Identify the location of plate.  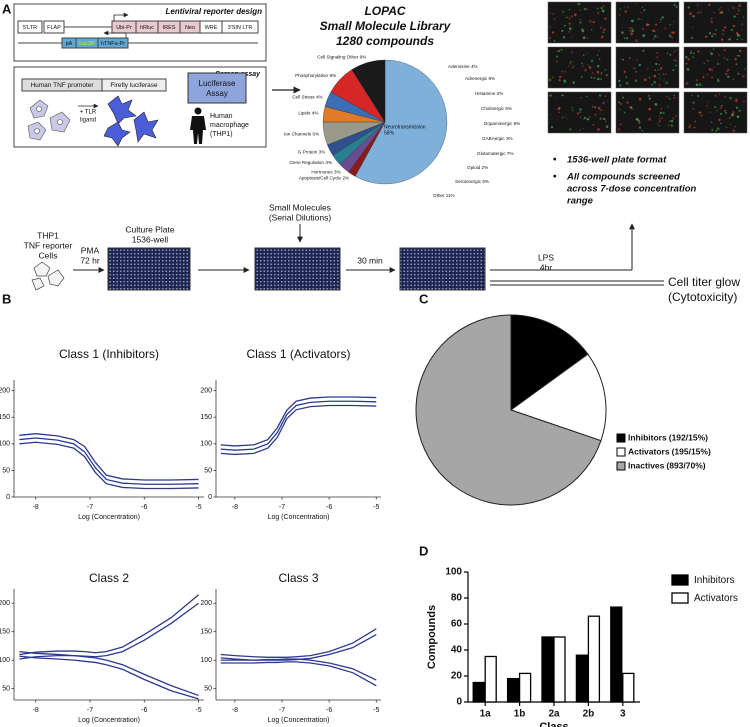
(149, 269).